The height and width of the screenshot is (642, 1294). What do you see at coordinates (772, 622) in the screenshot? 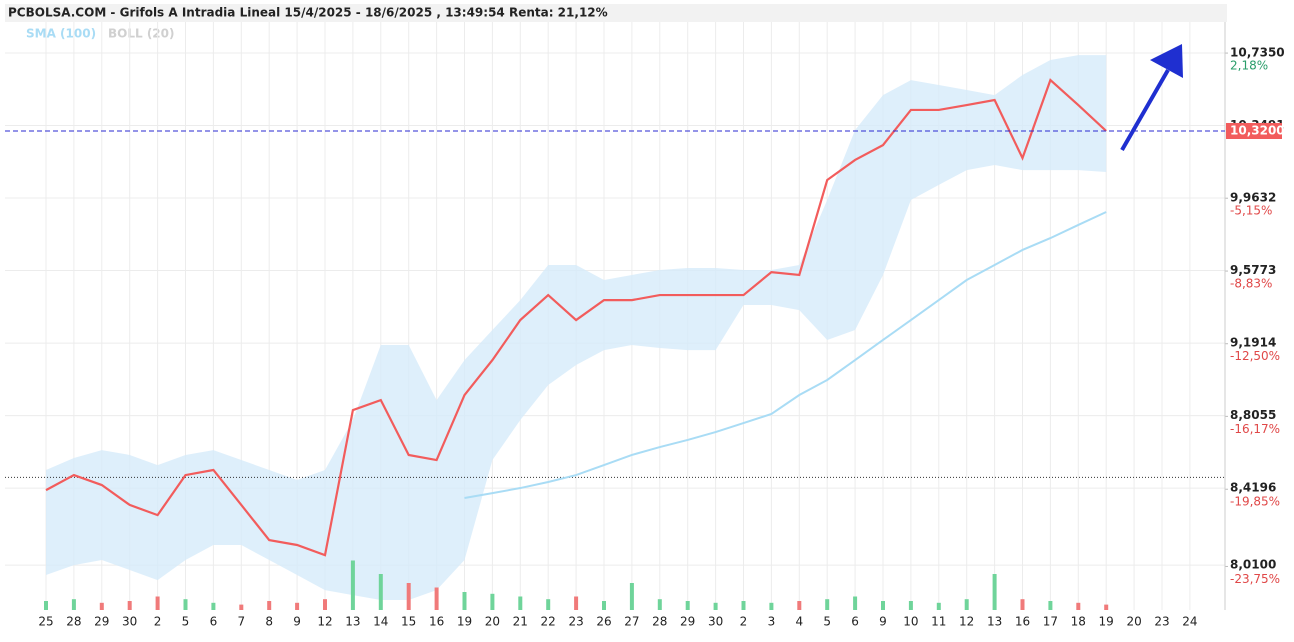
I see `x-tick-label: 3` at bounding box center [772, 622].